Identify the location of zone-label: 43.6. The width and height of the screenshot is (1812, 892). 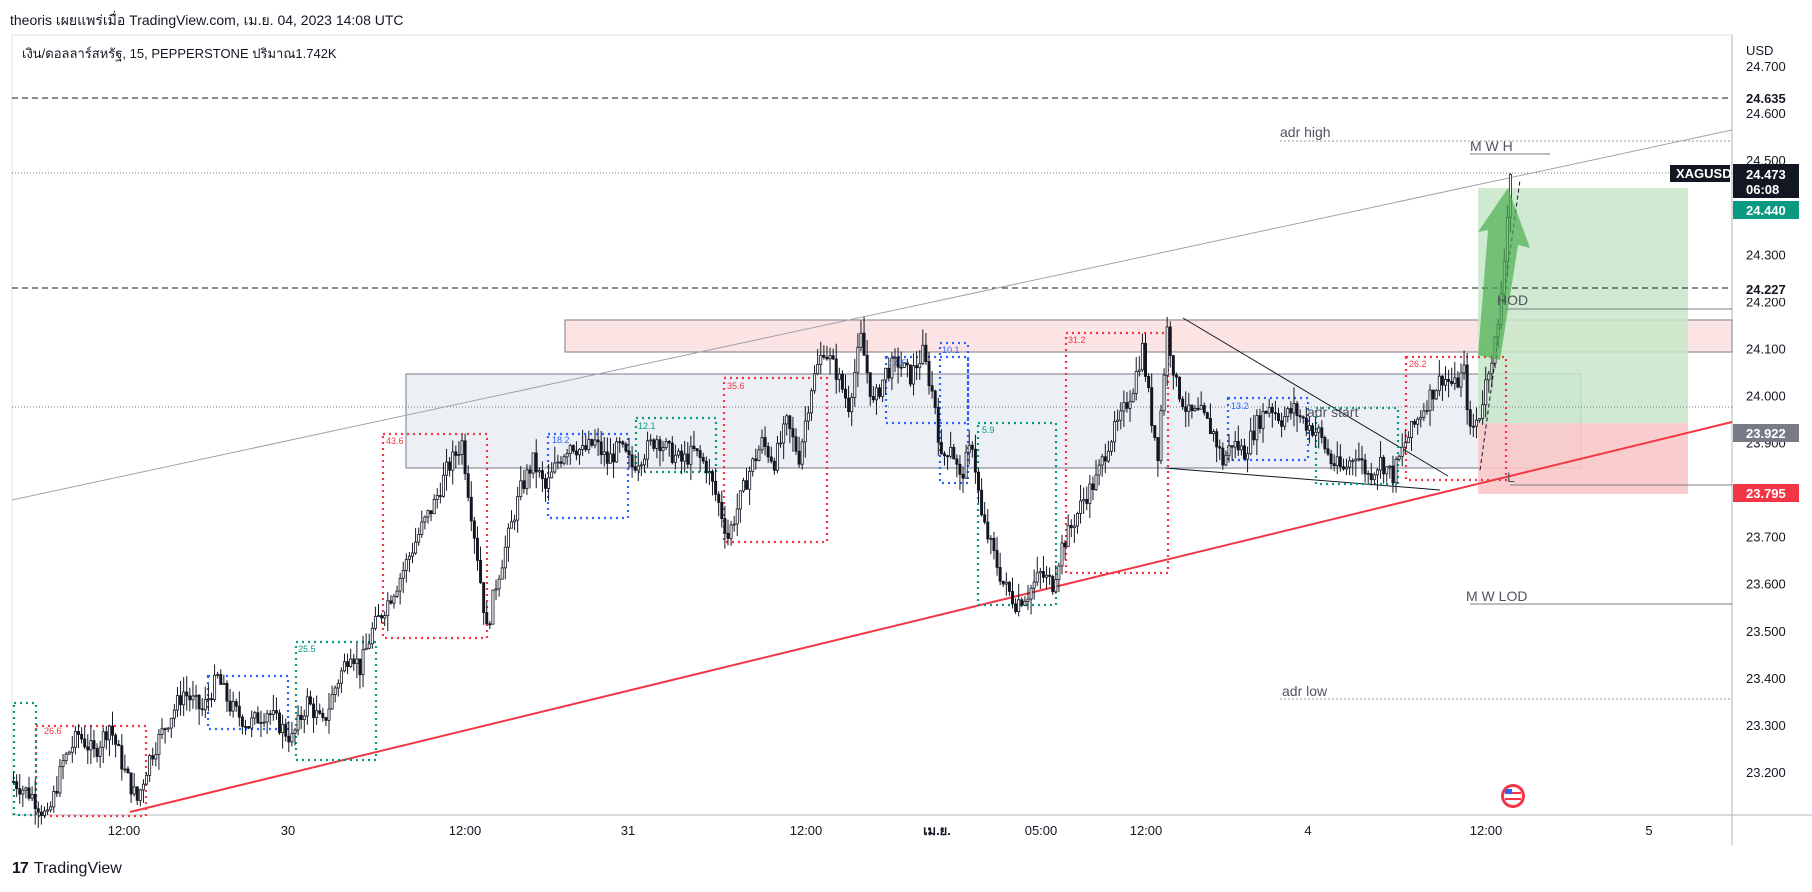
(395, 441).